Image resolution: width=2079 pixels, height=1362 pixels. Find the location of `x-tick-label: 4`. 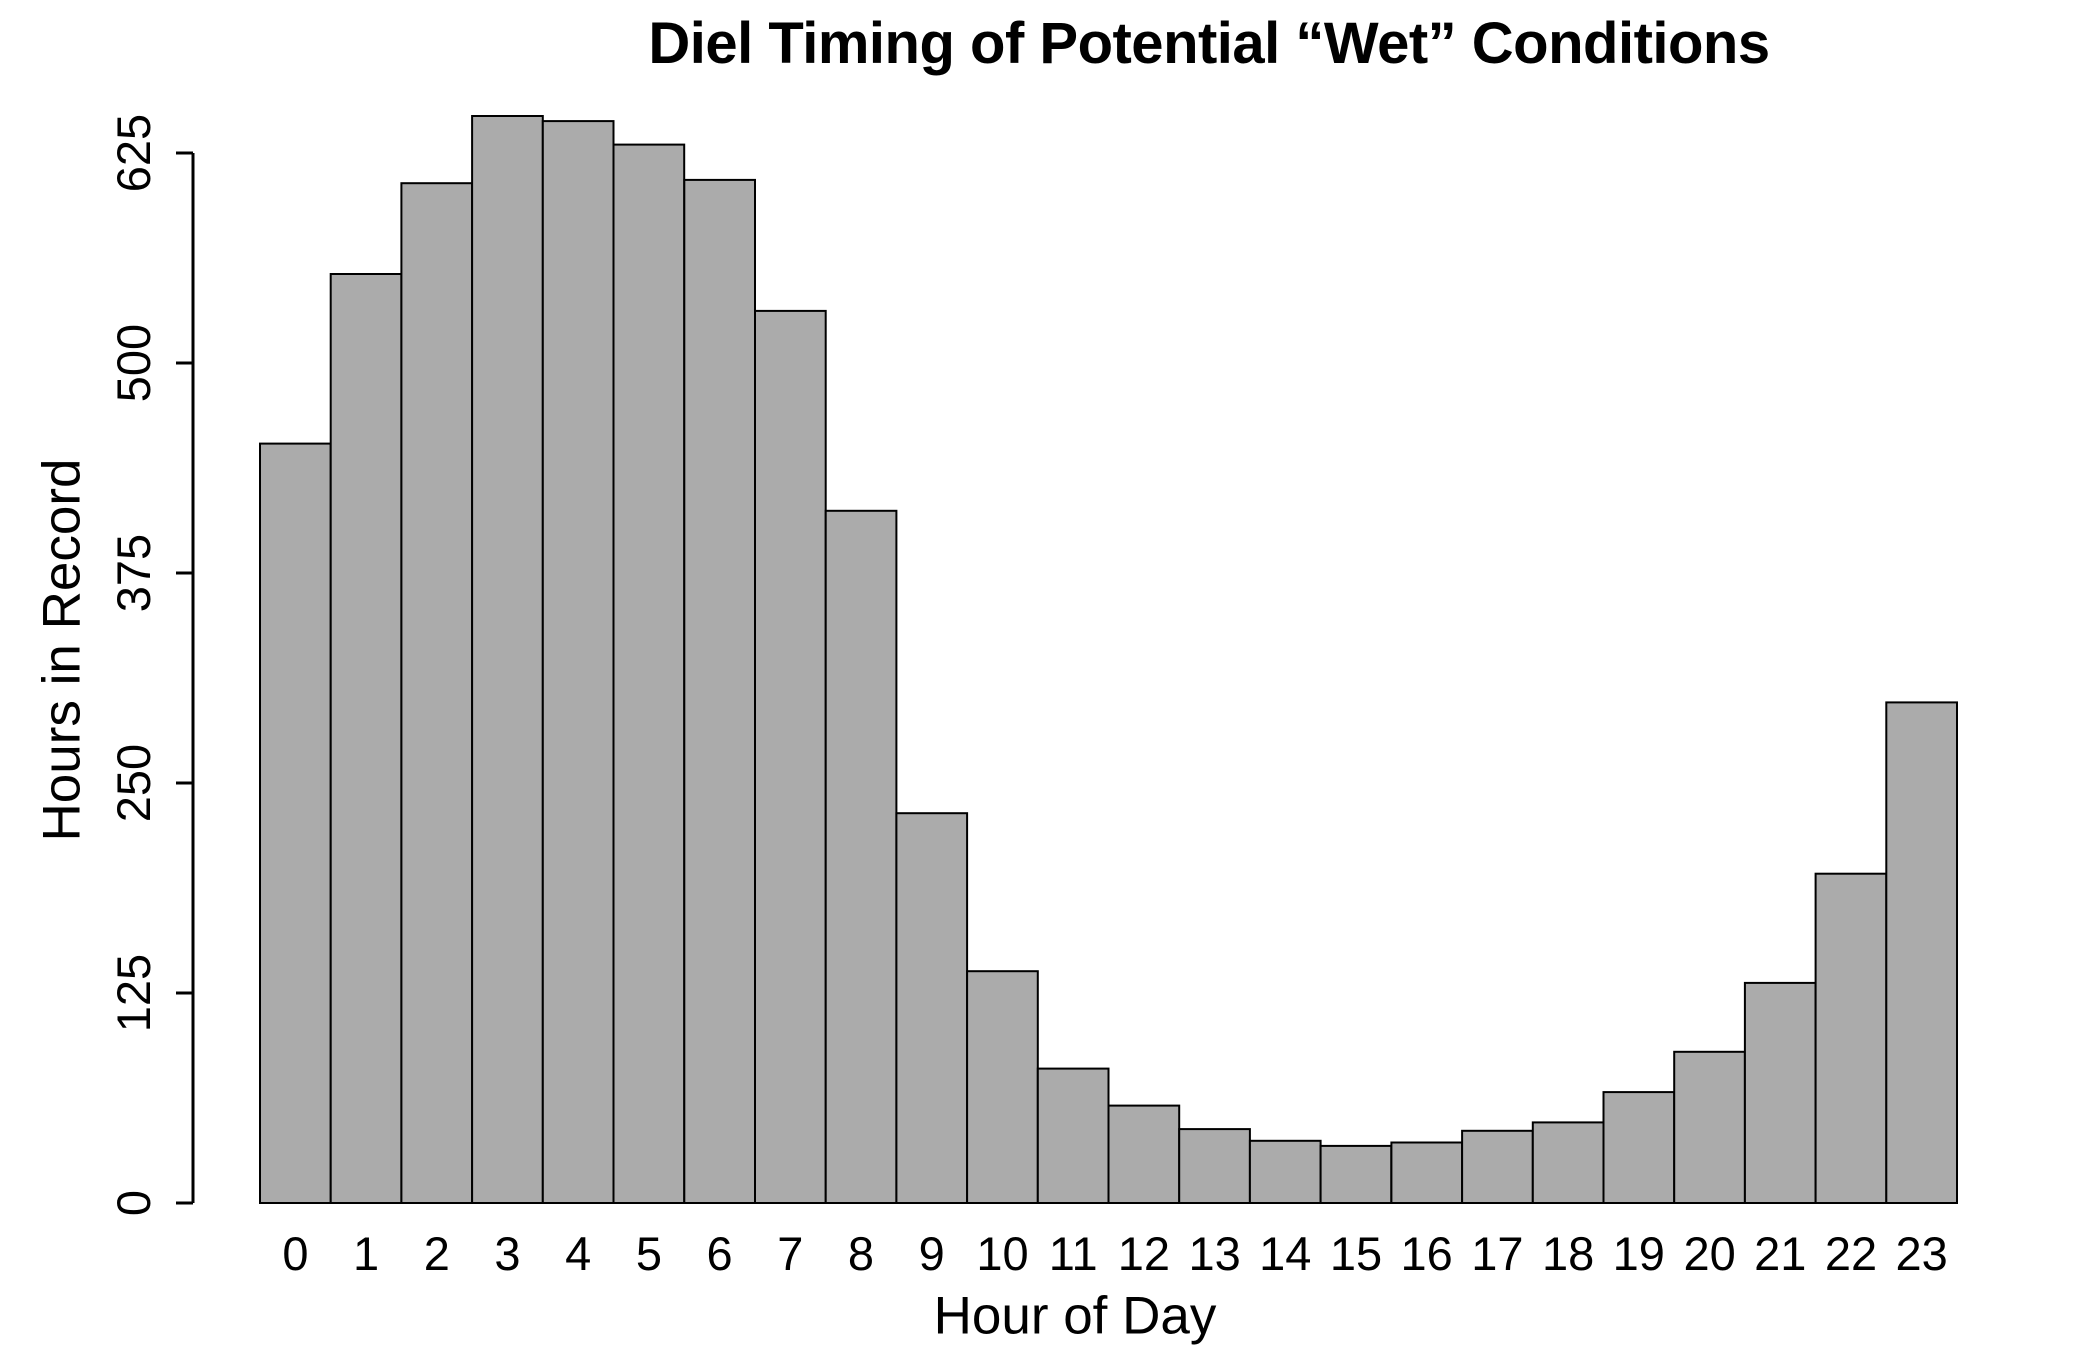

x-tick-label: 4 is located at coordinates (578, 1253).